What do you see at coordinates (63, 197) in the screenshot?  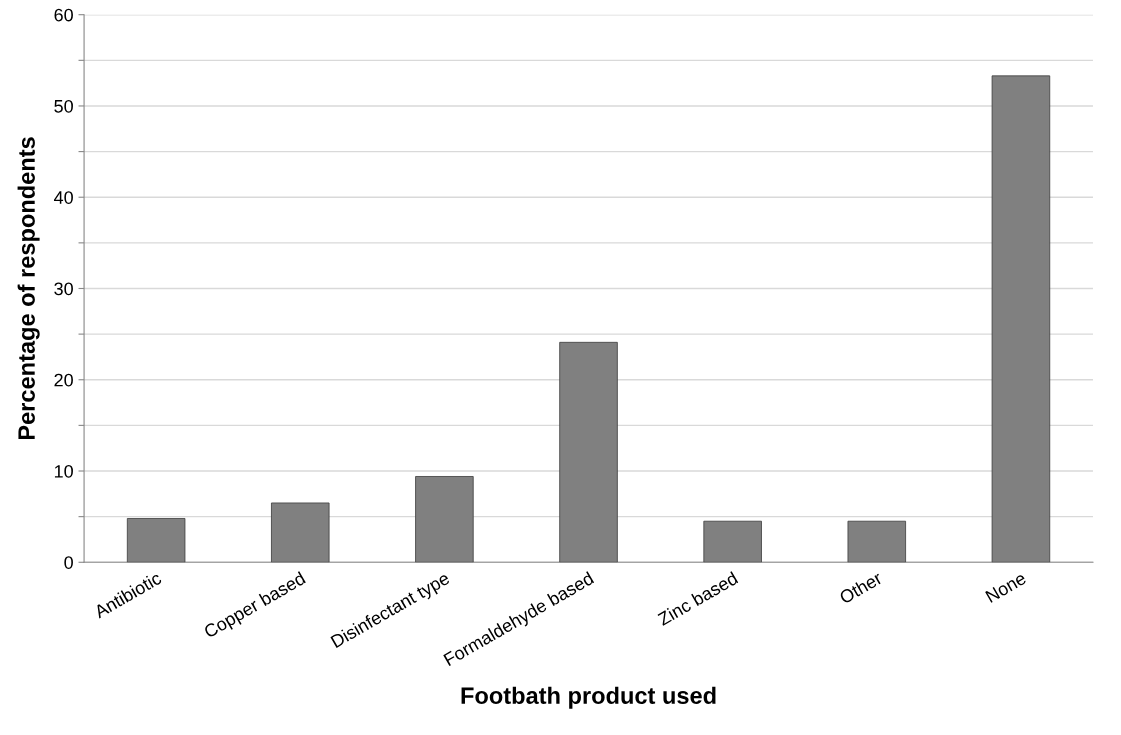 I see `y-tick-label: 40` at bounding box center [63, 197].